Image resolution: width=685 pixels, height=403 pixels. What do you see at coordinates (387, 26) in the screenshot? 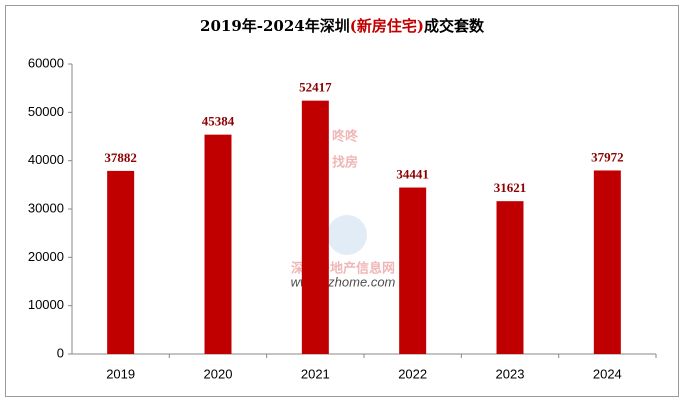
I see `title-part: (新房住宅)` at bounding box center [387, 26].